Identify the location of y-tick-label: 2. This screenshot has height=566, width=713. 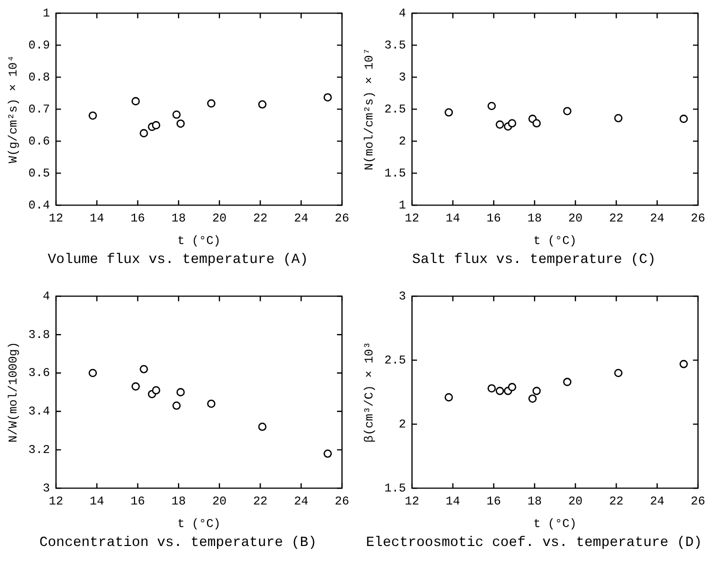
(402, 141).